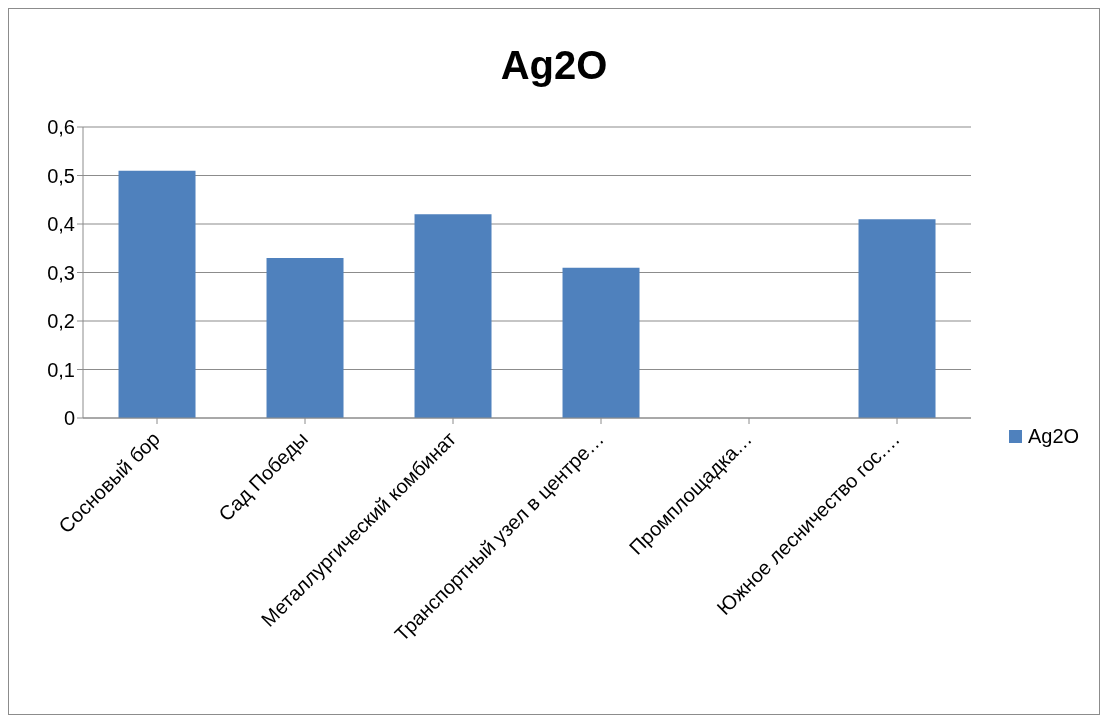 This screenshot has width=1108, height=725. Describe the element at coordinates (61, 321) in the screenshot. I see `y-tick-label: 0,2` at that location.